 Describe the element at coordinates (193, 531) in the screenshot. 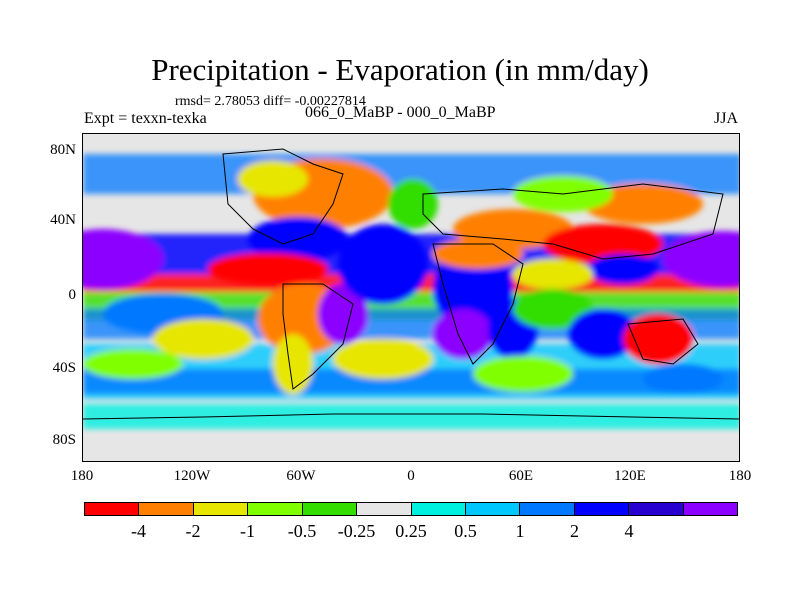

I see `colorbar-label: -2` at that location.